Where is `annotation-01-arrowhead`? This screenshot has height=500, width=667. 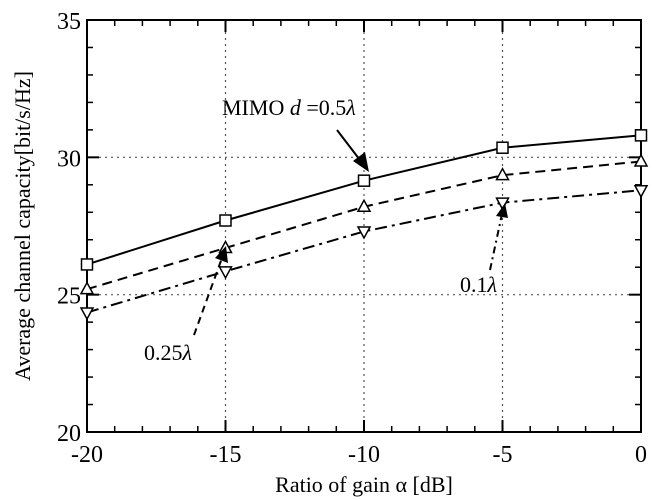 annotation-01-arrowhead is located at coordinates (502, 210).